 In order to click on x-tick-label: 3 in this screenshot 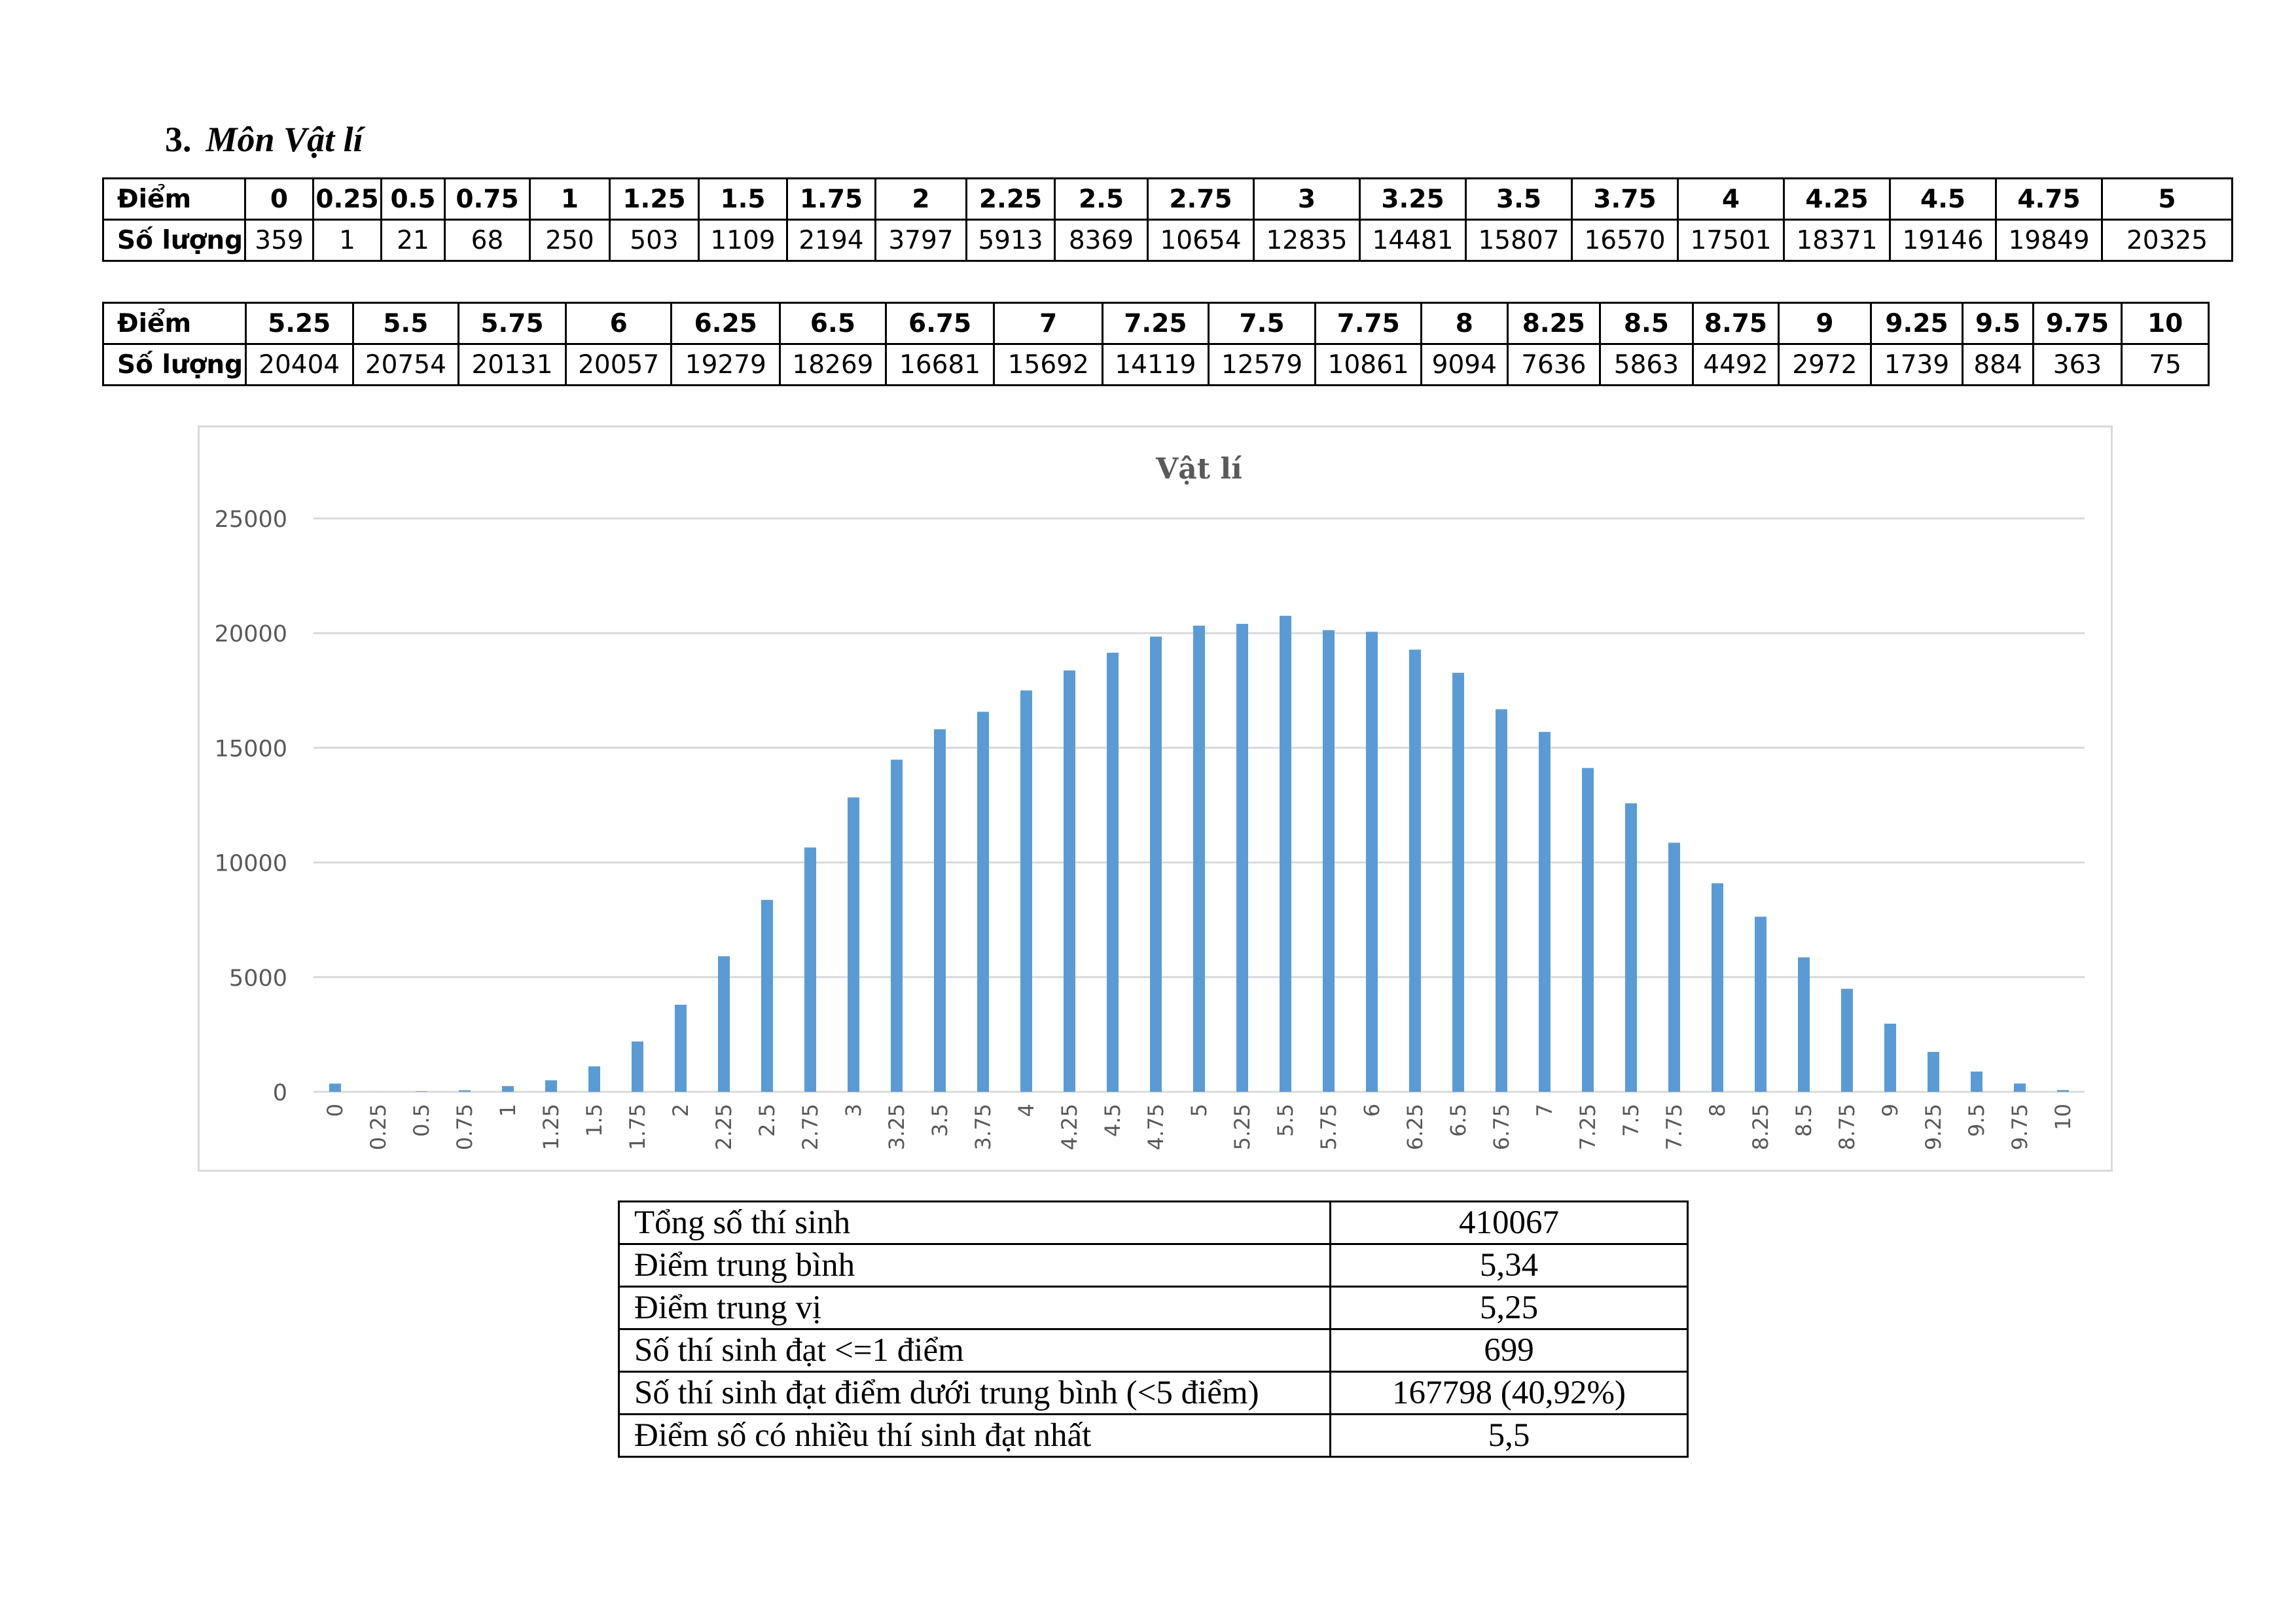, I will do `click(853, 1110)`.